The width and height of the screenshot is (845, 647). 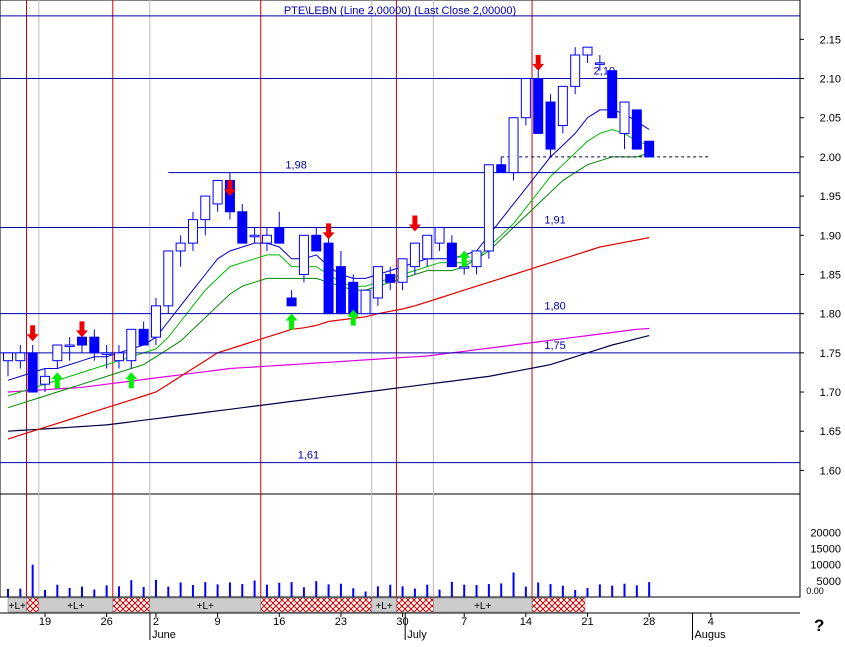 I want to click on date-tick-label: 7, so click(x=464, y=622).